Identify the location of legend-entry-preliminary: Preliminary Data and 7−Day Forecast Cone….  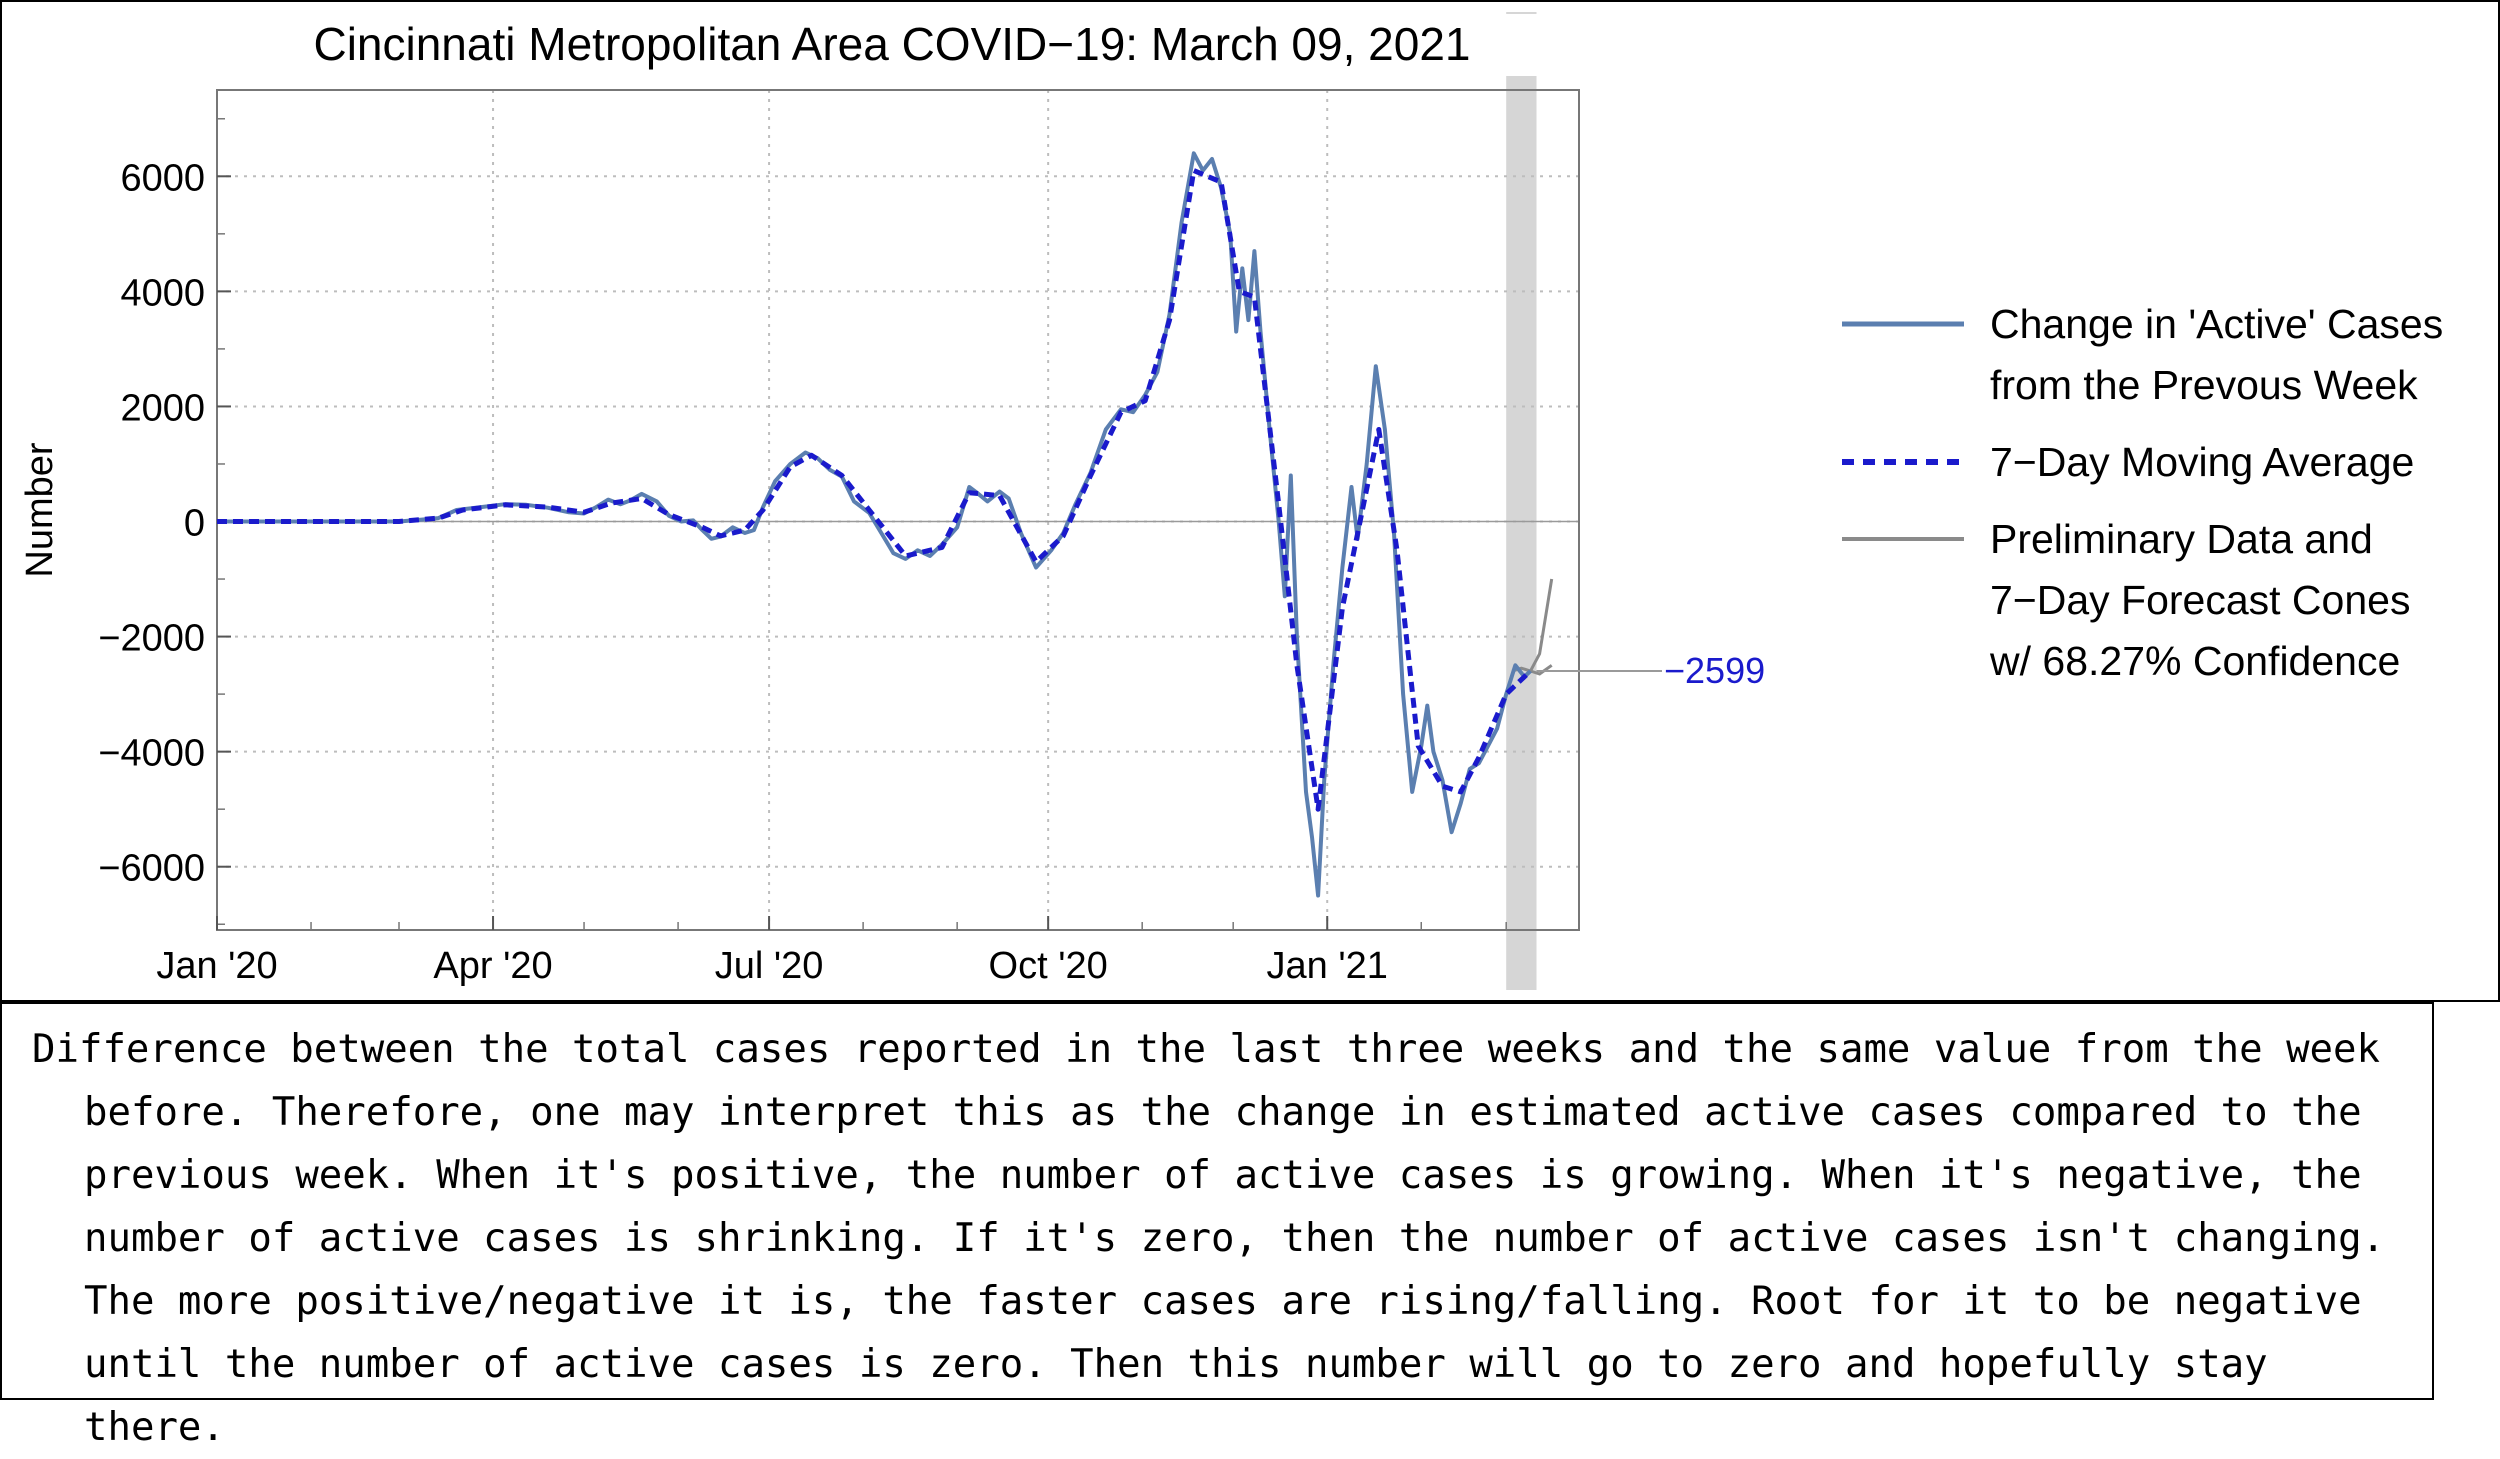
(2162, 600).